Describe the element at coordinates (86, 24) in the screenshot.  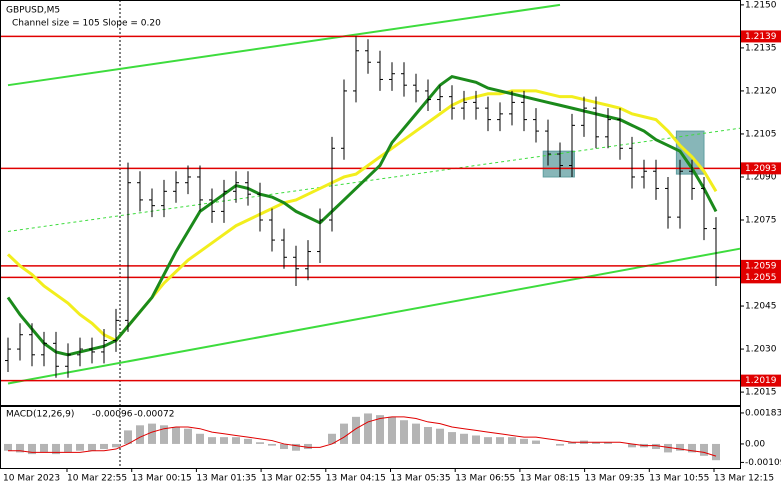
I see `channel-info: Channel size = 105 Slope = 0.20` at that location.